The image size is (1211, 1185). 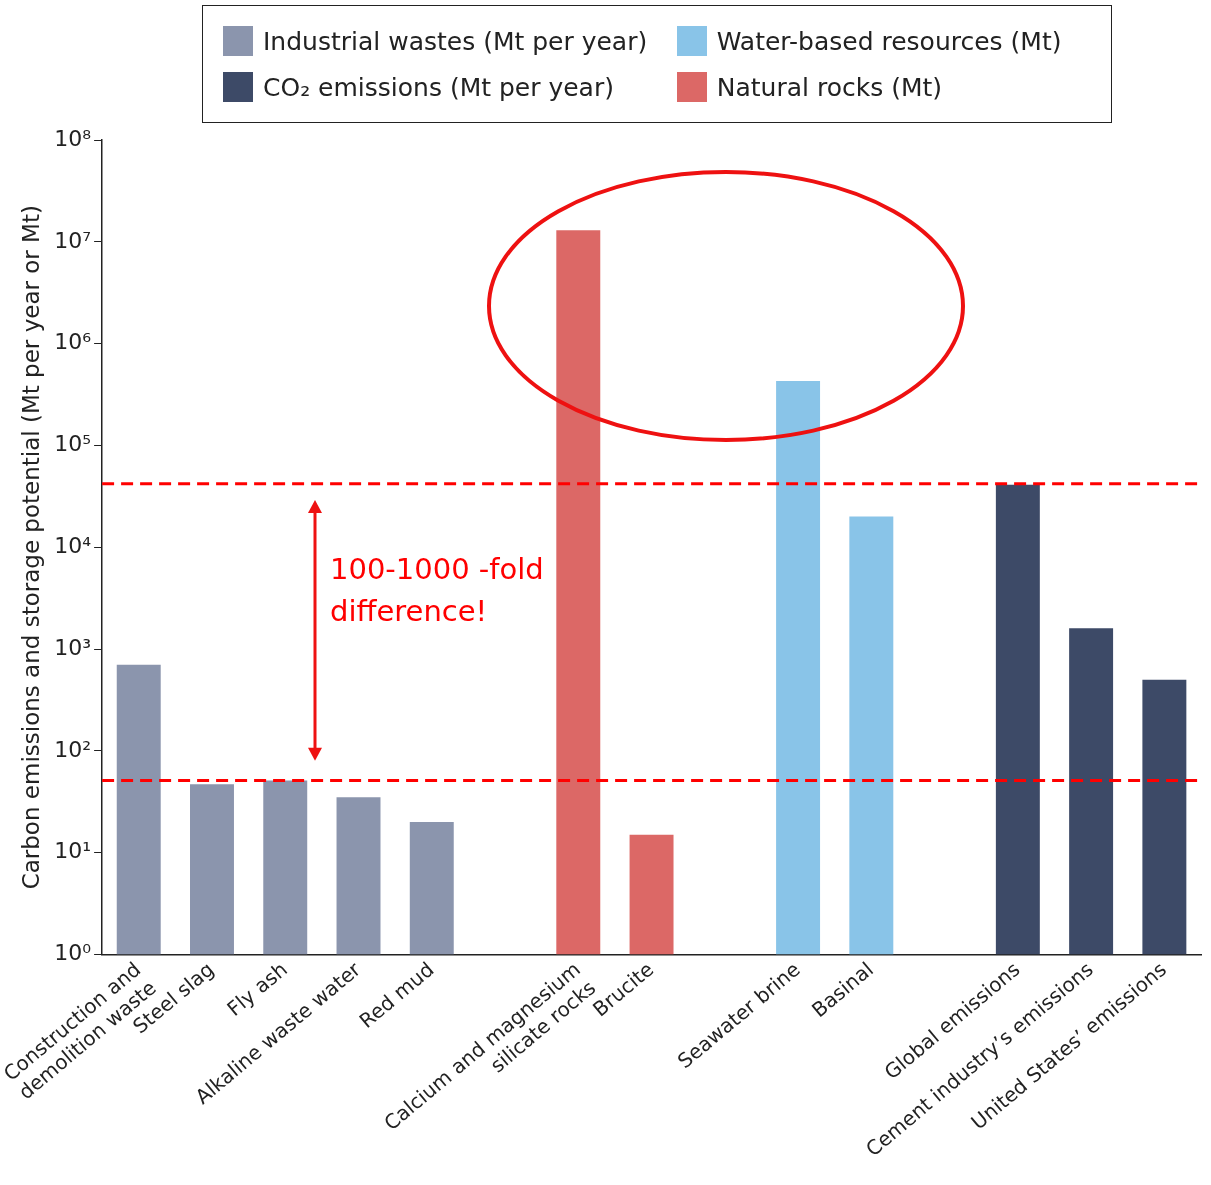 What do you see at coordinates (73, 342) in the screenshot?
I see `y-tick-label: 10⁶` at bounding box center [73, 342].